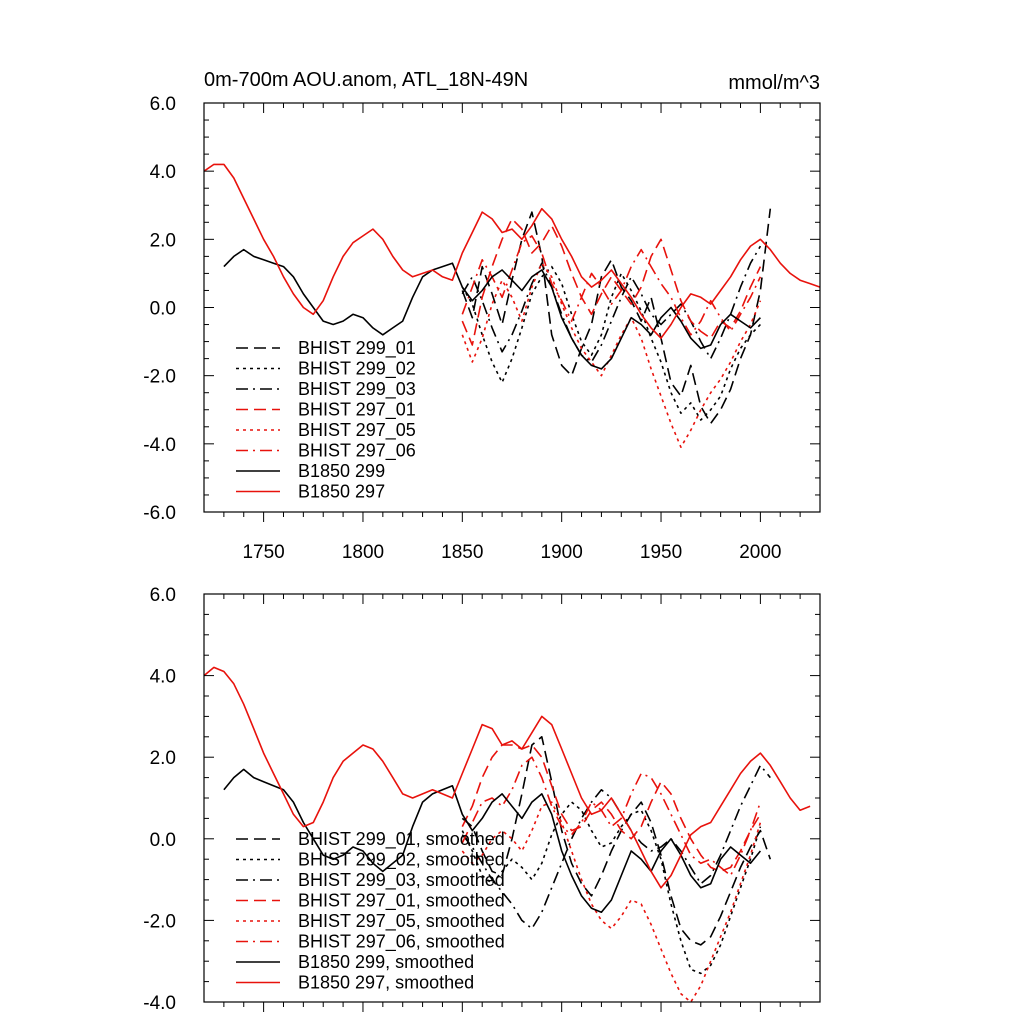 The width and height of the screenshot is (1024, 1024). Describe the element at coordinates (163, 172) in the screenshot. I see `top-y-tick-label: 4.0` at that location.